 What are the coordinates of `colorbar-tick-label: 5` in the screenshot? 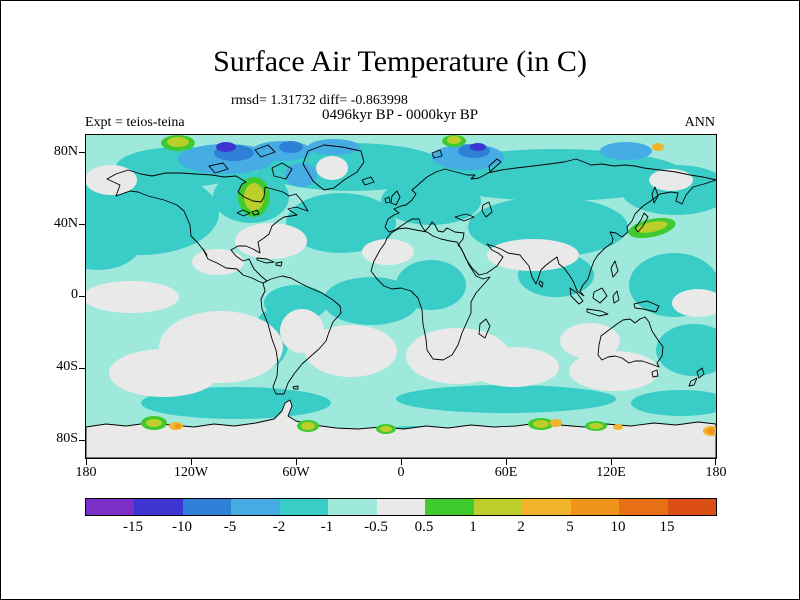 It's located at (570, 527).